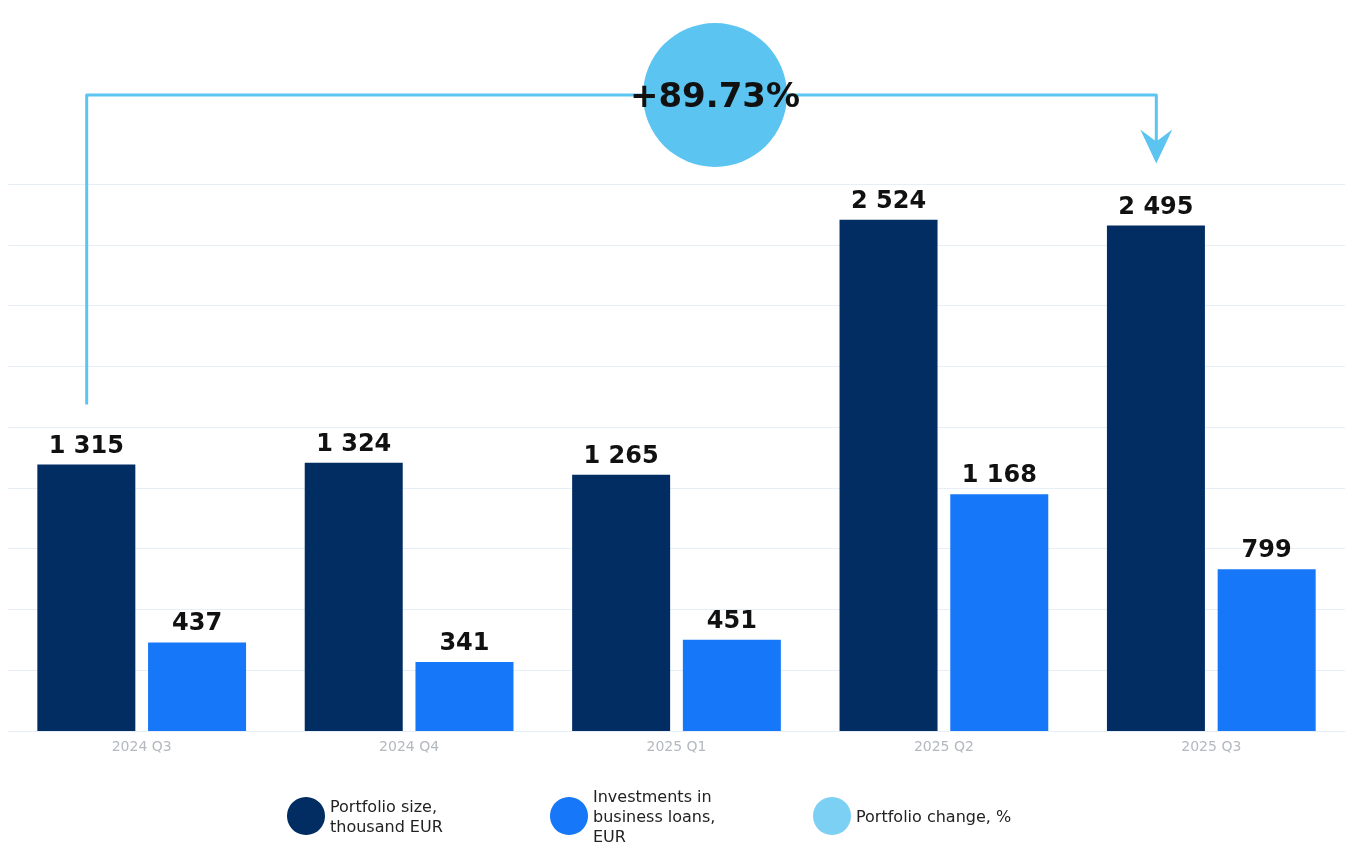 Image resolution: width=1363 pixels, height=859 pixels. Describe the element at coordinates (715, 95) in the screenshot. I see `text: +89.73%` at that location.